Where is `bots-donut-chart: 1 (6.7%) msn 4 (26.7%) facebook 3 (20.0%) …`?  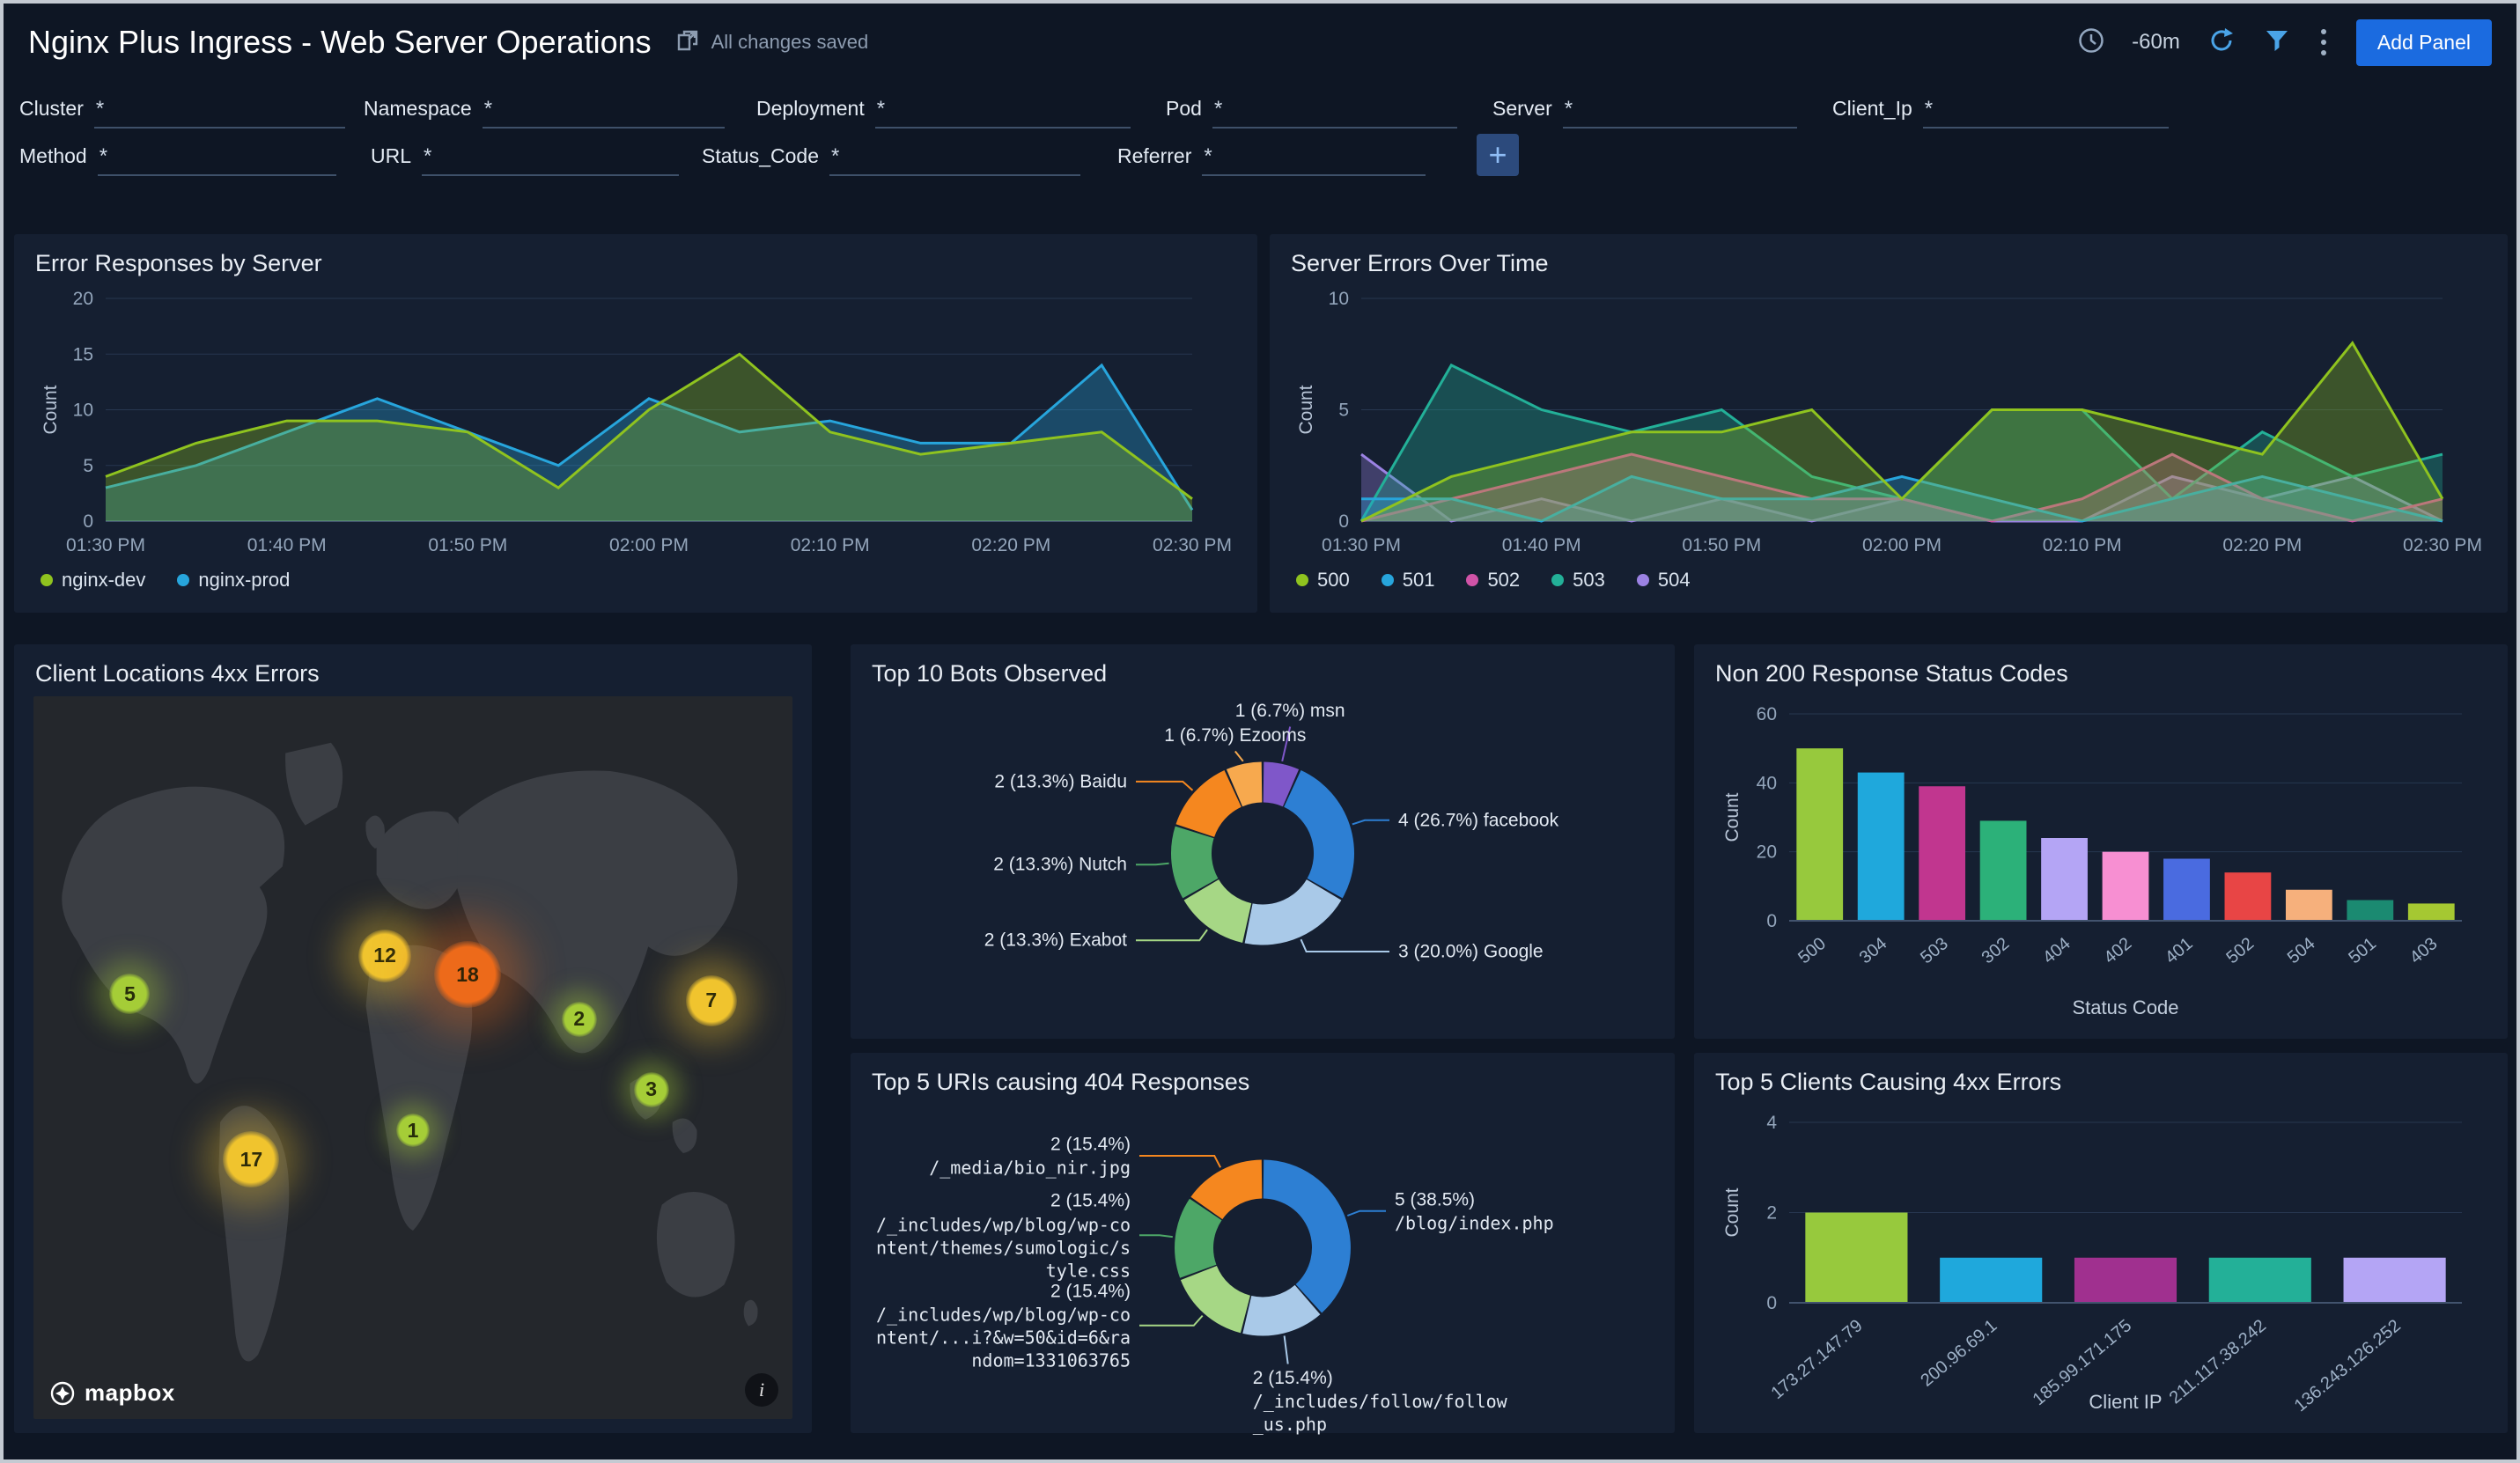
bots-donut-chart: 1 (6.7%) msn 4 (26.7%) facebook 3 (20.0%) … is located at coordinates (1262, 861).